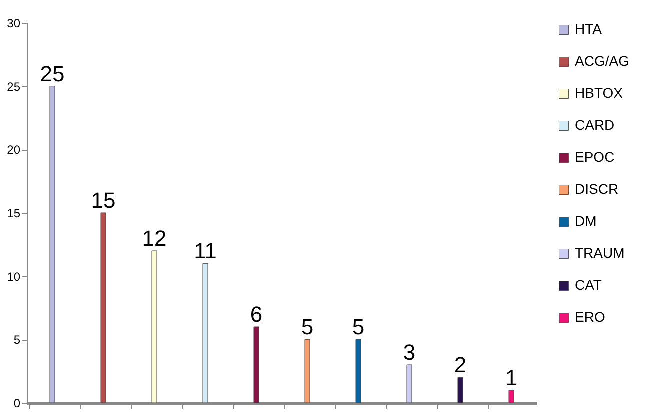 The image size is (657, 412). I want to click on data-label: 12, so click(154, 238).